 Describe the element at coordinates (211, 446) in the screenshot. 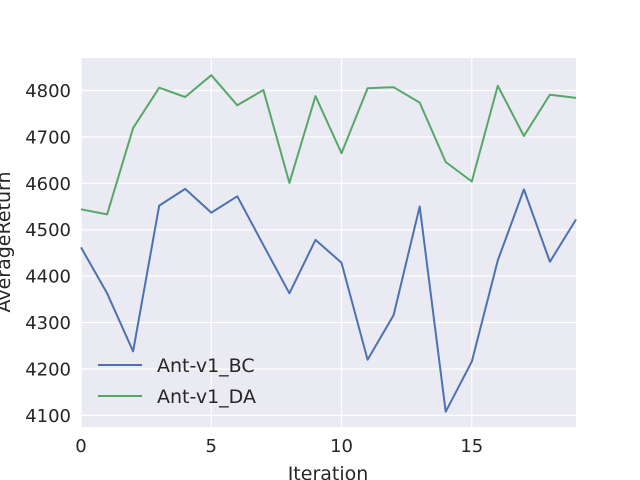

I see `x-tick-label: 5` at that location.